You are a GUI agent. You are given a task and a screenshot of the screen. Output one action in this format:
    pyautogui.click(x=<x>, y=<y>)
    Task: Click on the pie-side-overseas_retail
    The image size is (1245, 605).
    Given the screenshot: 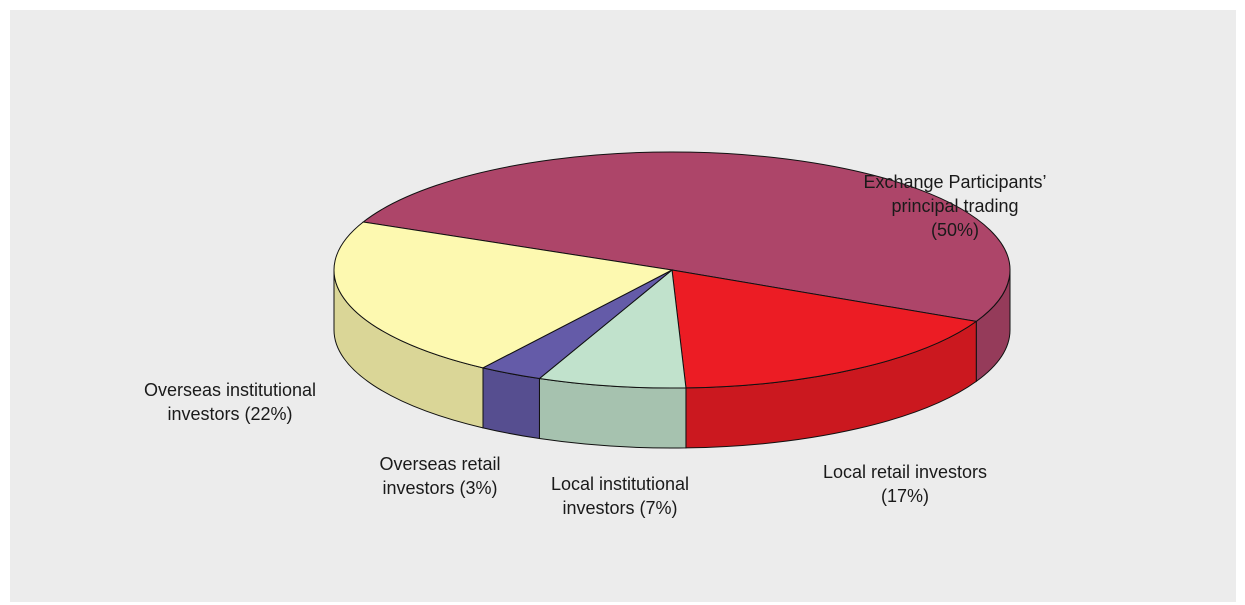 What is the action you would take?
    pyautogui.click(x=511, y=403)
    